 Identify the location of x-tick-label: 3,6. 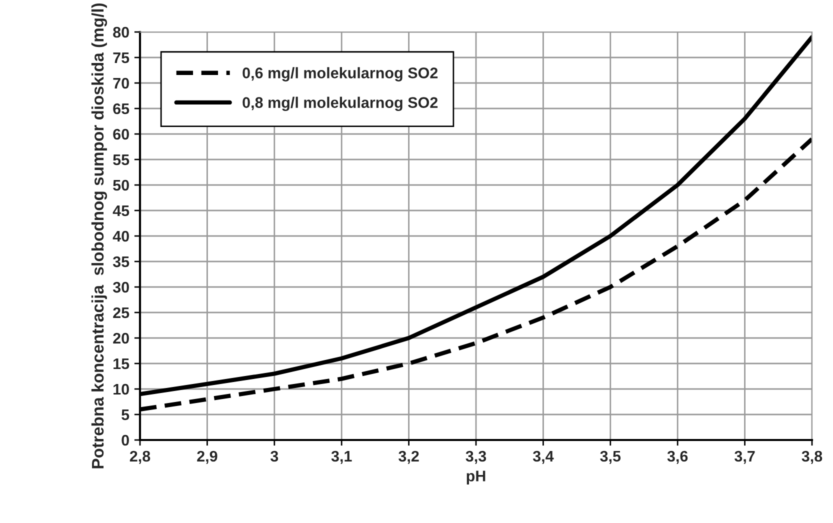
(677, 457).